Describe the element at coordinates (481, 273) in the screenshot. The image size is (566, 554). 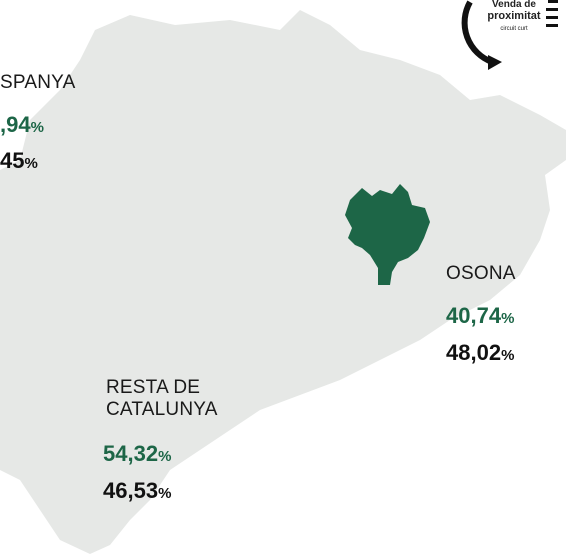
I see `region-label: OSONA` at that location.